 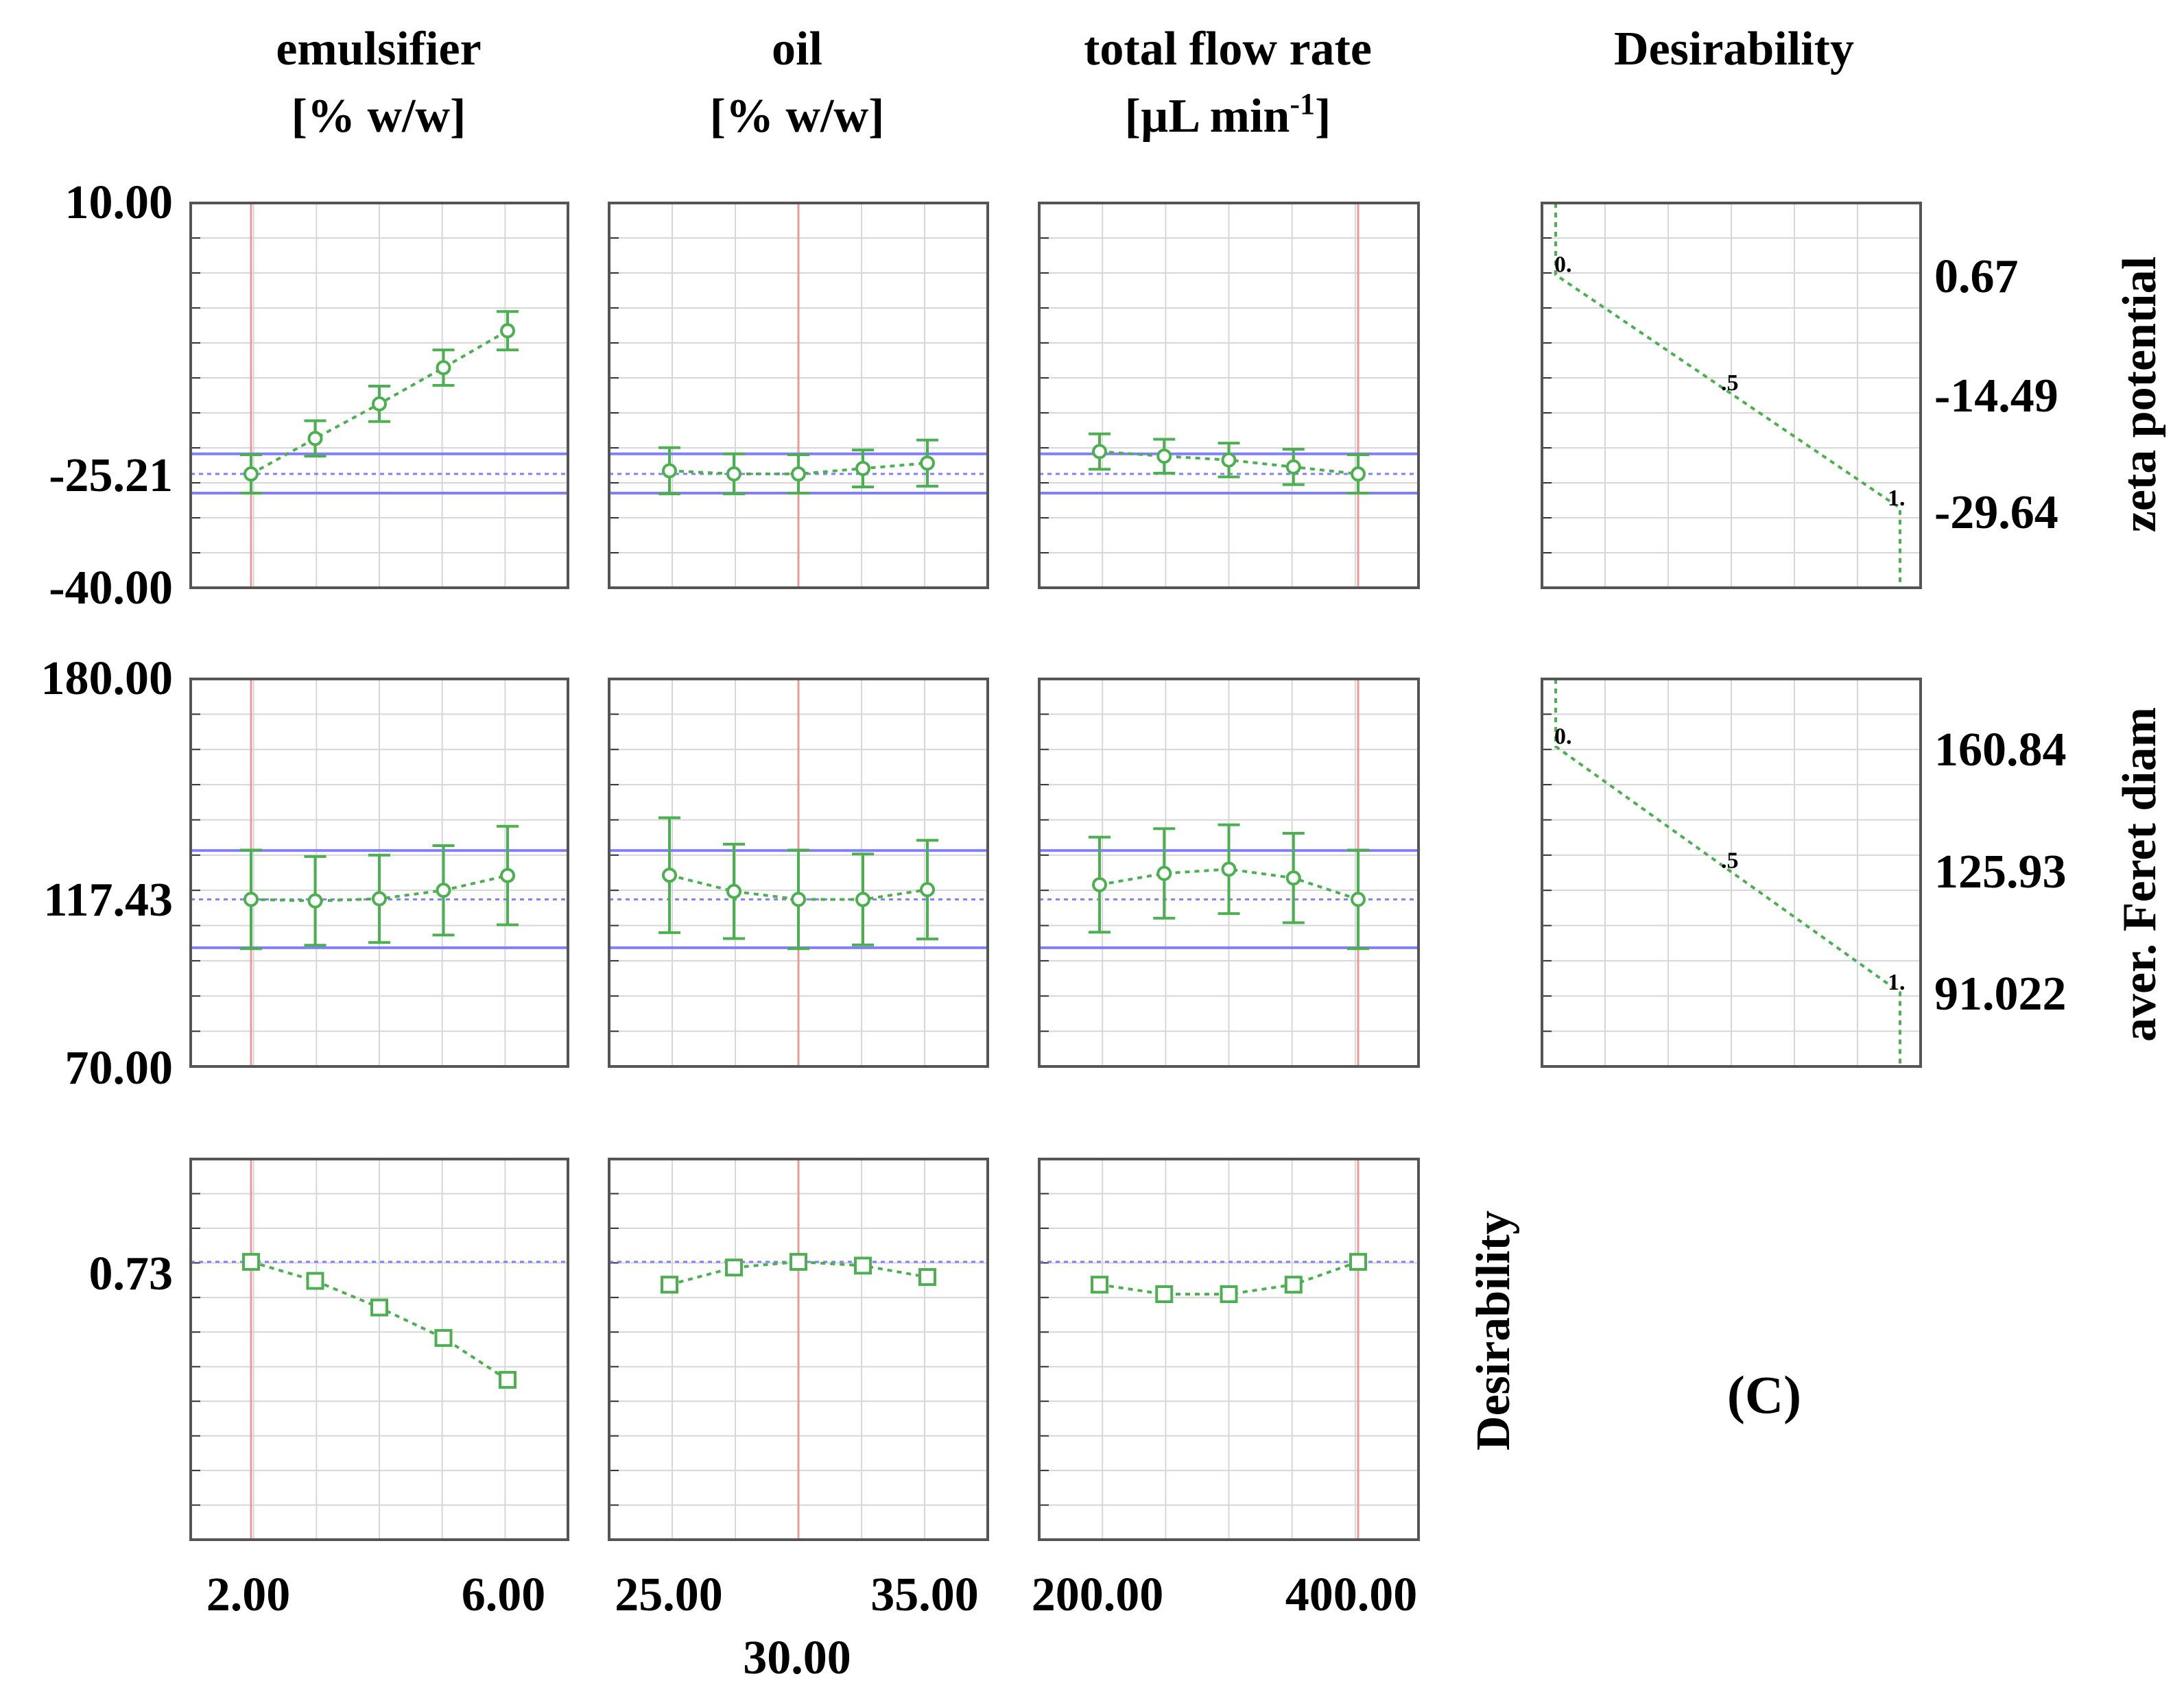 I want to click on panel-r3-c2, so click(x=798, y=1349).